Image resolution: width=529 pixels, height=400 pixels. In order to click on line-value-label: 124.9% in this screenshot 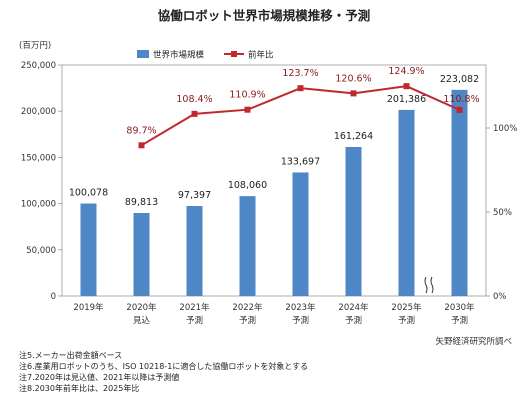, I will do `click(406, 71)`.